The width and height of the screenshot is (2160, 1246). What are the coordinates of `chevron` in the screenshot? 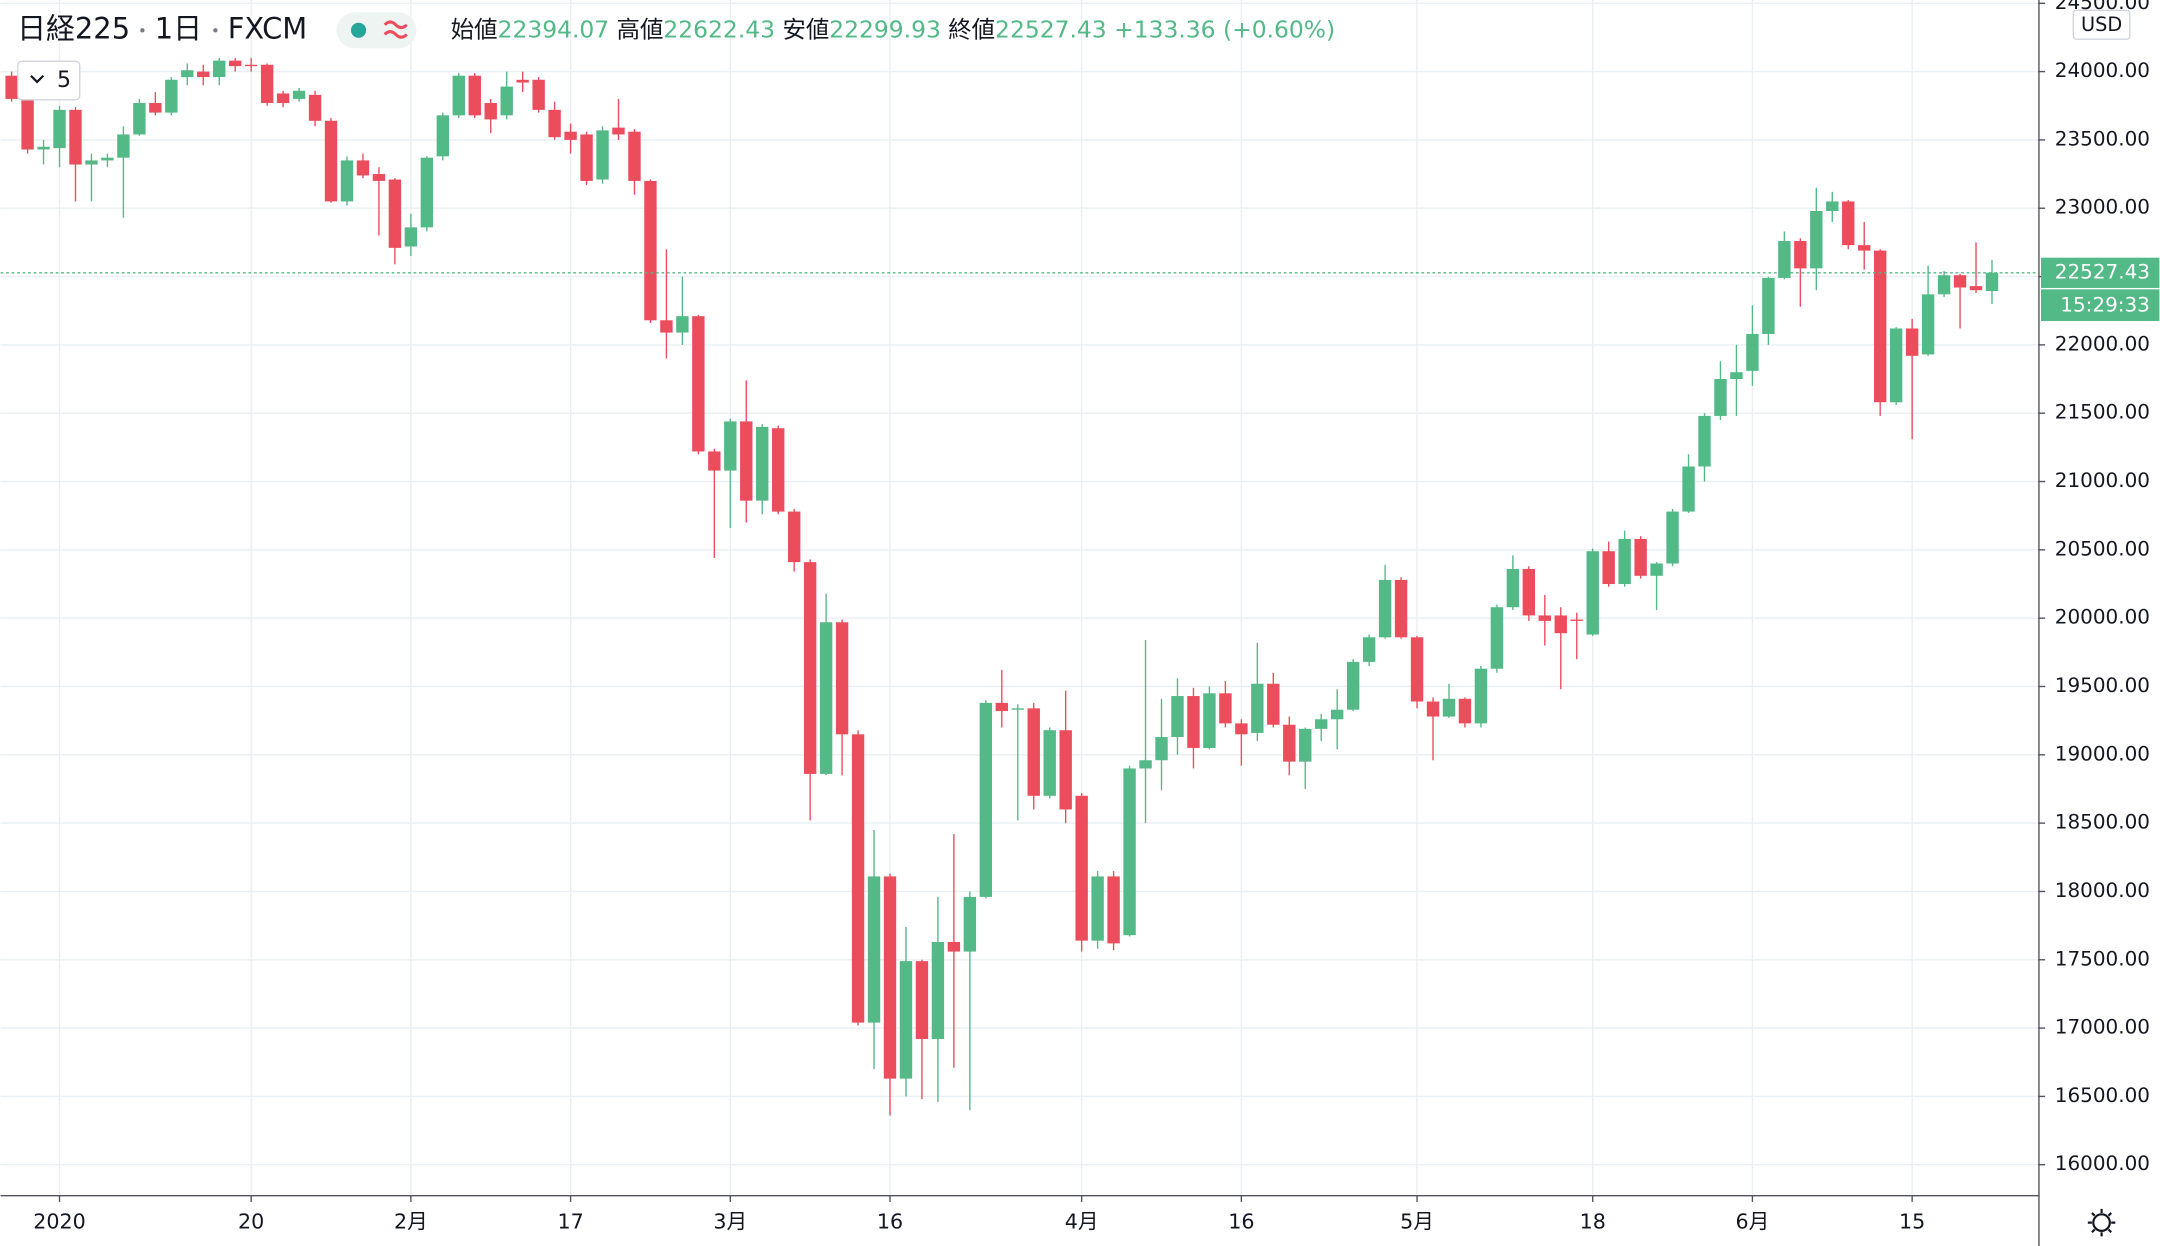 It's located at (37, 79).